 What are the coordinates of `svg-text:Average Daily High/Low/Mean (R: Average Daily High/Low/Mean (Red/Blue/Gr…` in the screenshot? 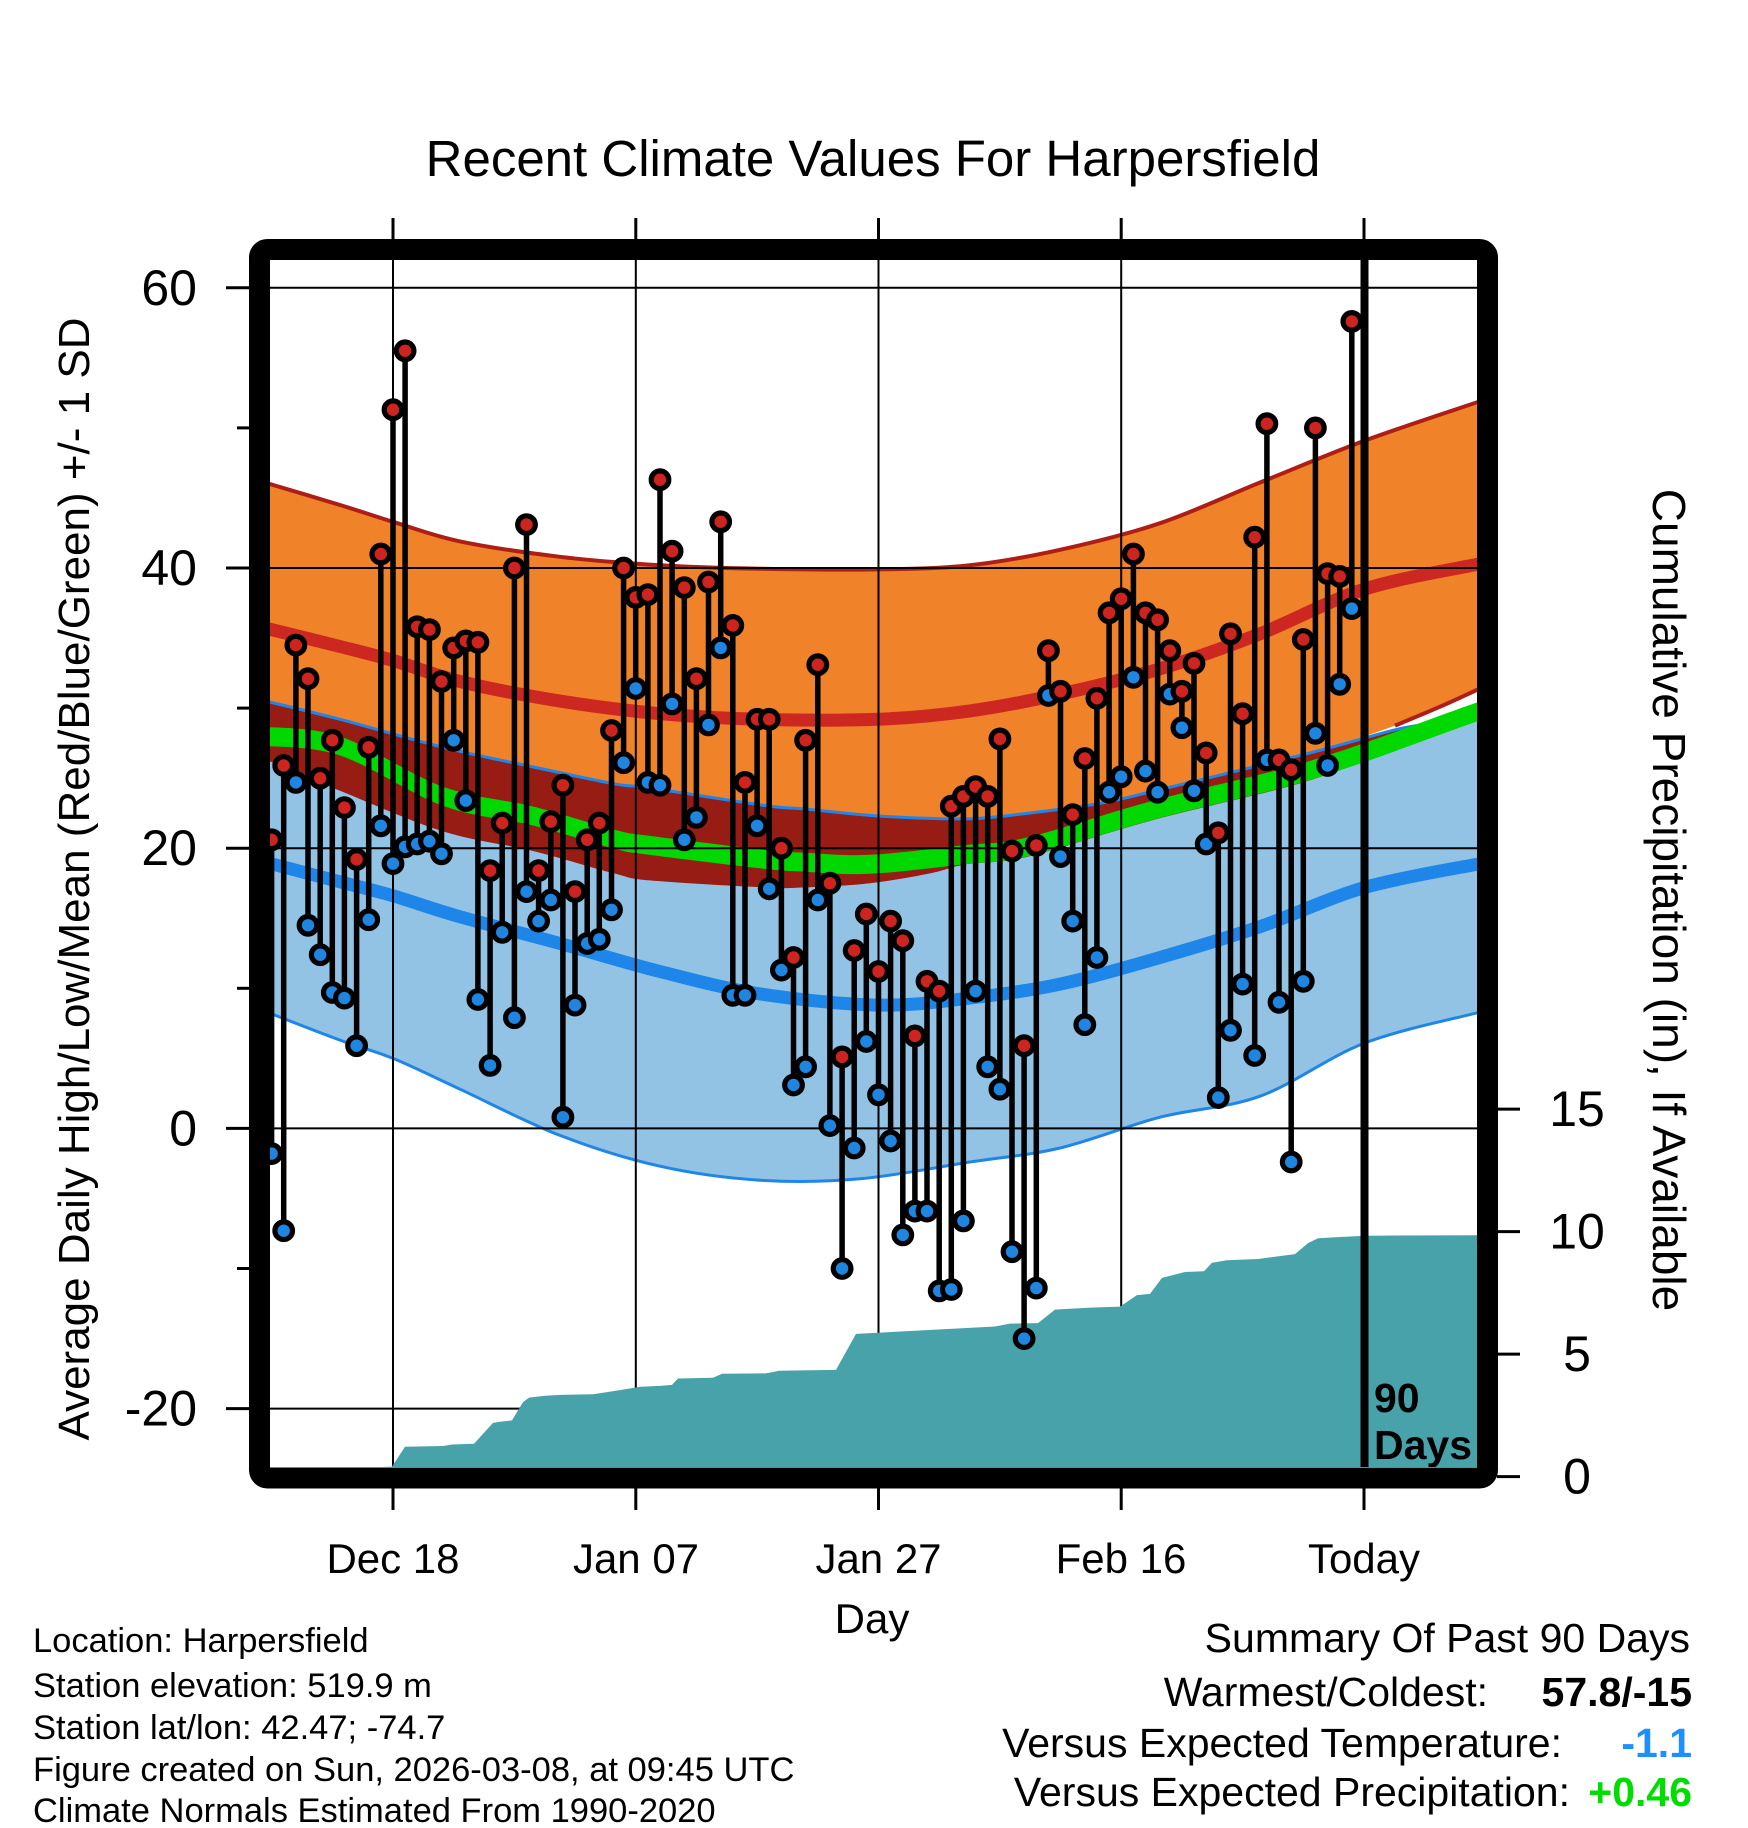 It's located at (74, 879).